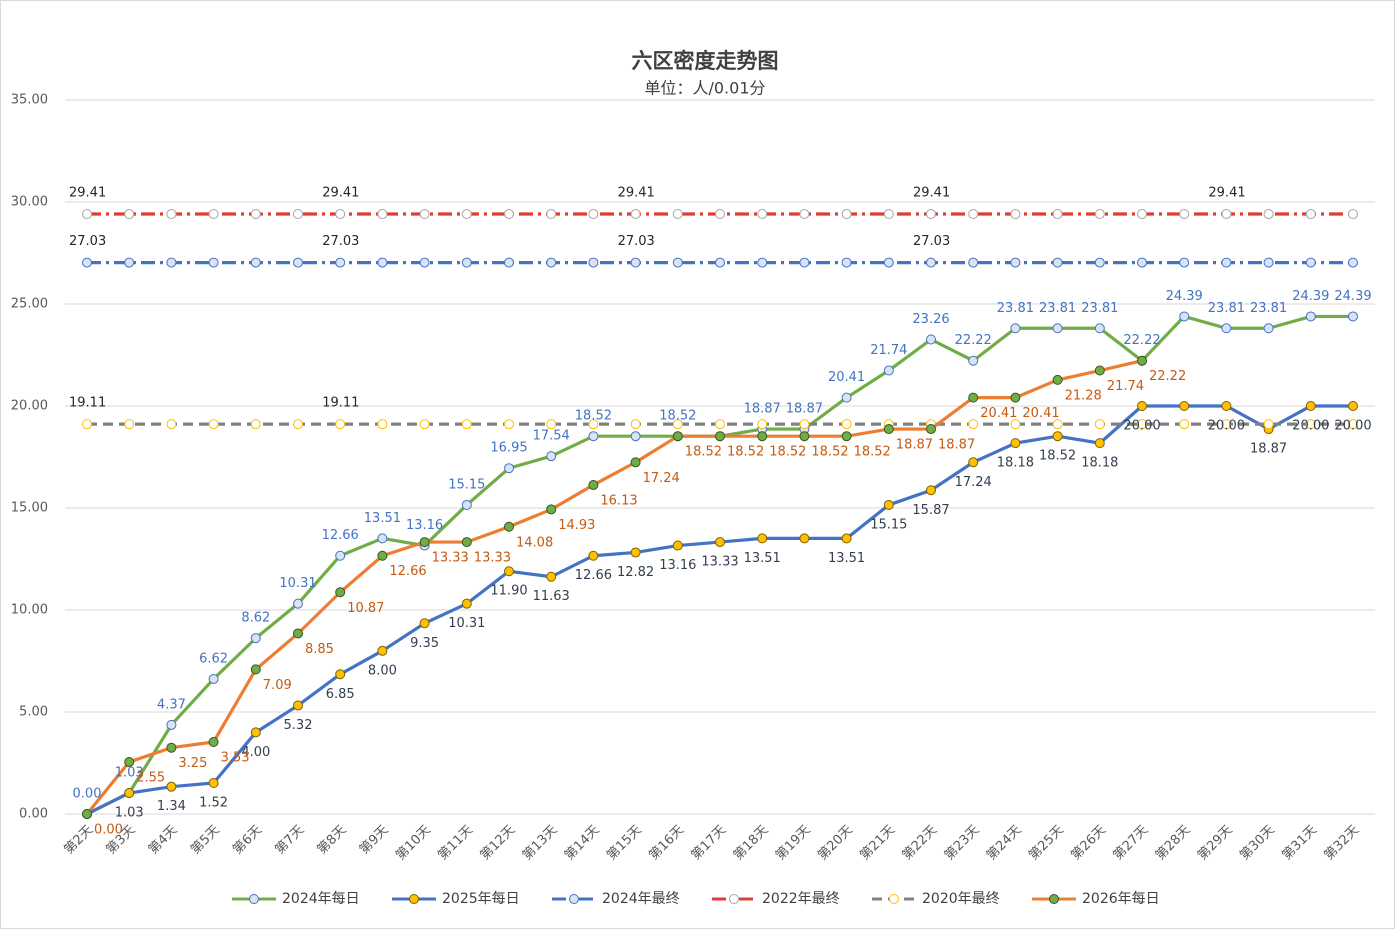 This screenshot has height=930, width=1396. What do you see at coordinates (382, 518) in the screenshot?
I see `data-label: 13.51` at bounding box center [382, 518].